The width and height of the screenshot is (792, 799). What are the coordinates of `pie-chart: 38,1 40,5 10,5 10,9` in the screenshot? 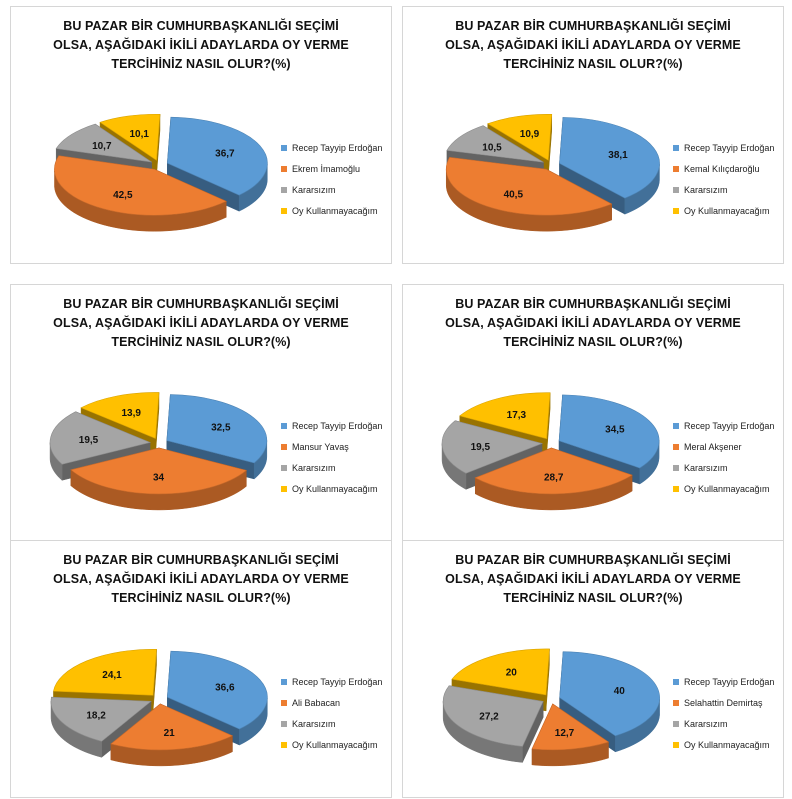 It's located at (552, 173).